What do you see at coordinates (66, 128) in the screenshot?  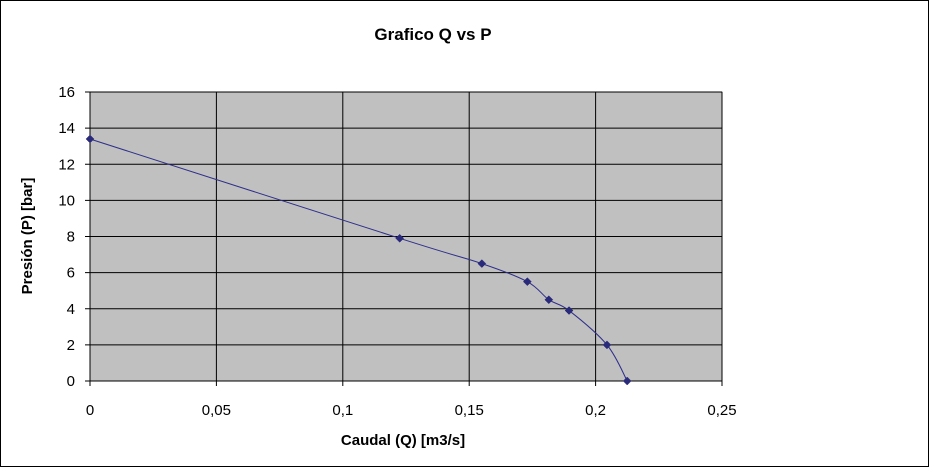 I see `y-tick-label: 14` at bounding box center [66, 128].